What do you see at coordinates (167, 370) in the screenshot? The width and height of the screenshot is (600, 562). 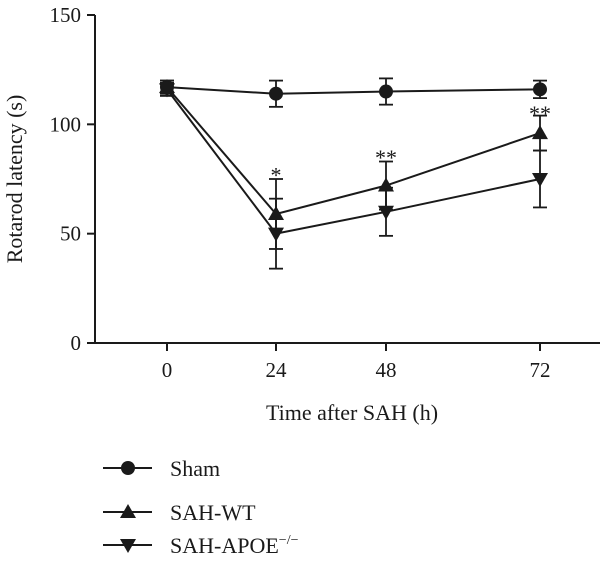 I see `x-tick-label: 0` at bounding box center [167, 370].